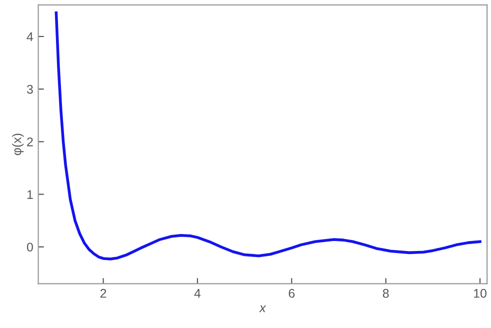 This screenshot has height=328, width=491. I want to click on y-tick-label: 0, so click(29, 247).